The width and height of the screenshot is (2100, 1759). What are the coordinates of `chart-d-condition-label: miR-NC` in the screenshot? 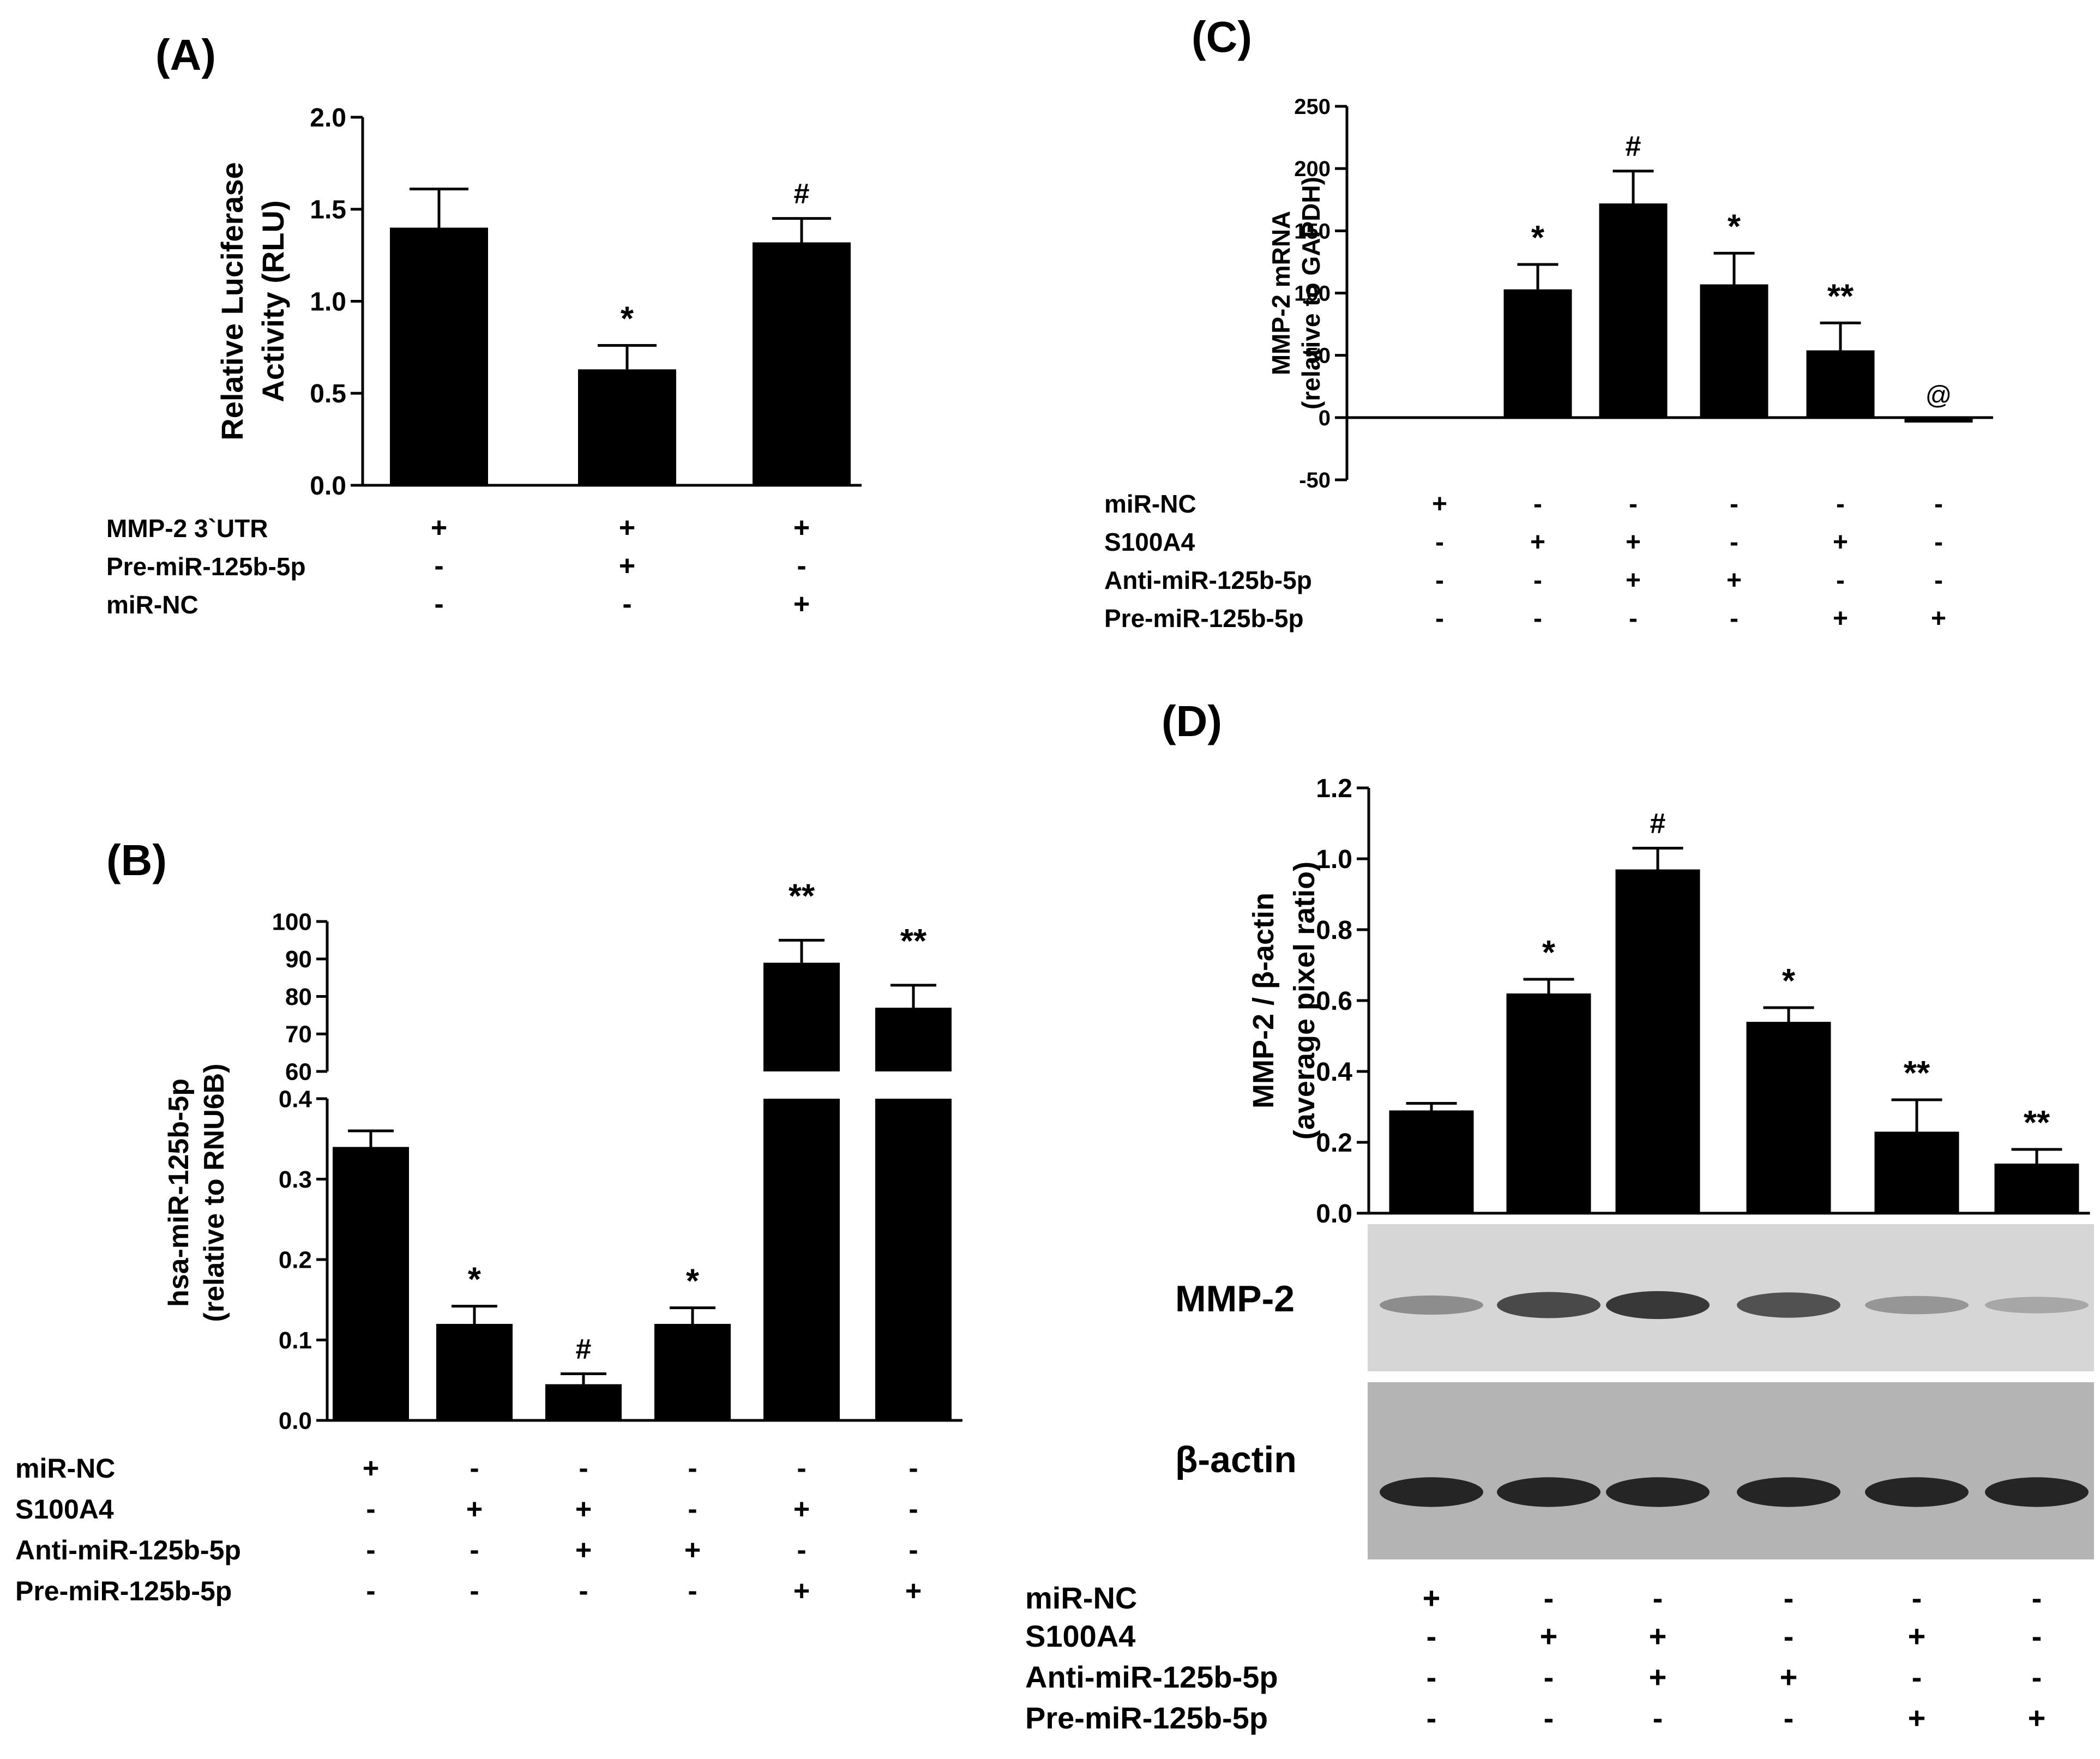 It's located at (1081, 1598).